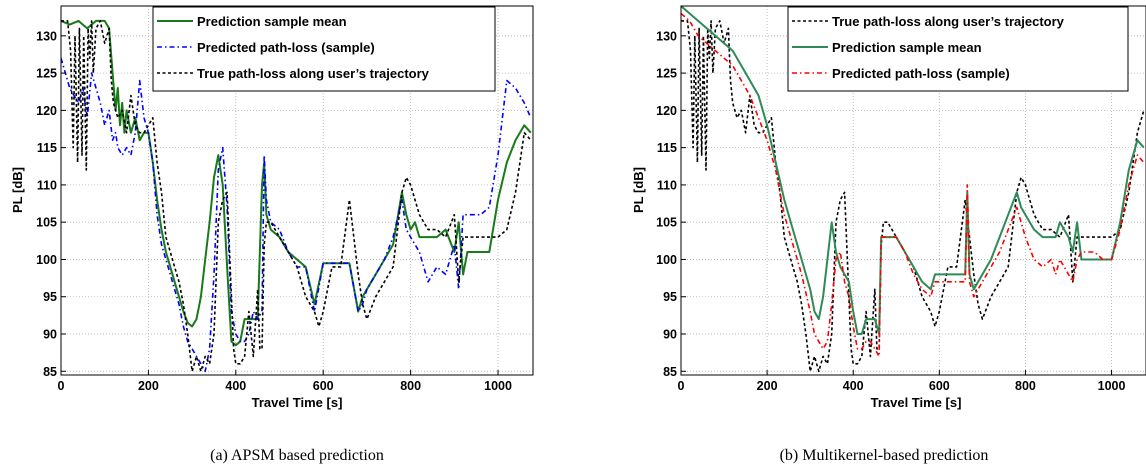 The image size is (1146, 468). What do you see at coordinates (884, 455) in the screenshot?
I see `caption-b: (b) Multikernel-based prediction` at bounding box center [884, 455].